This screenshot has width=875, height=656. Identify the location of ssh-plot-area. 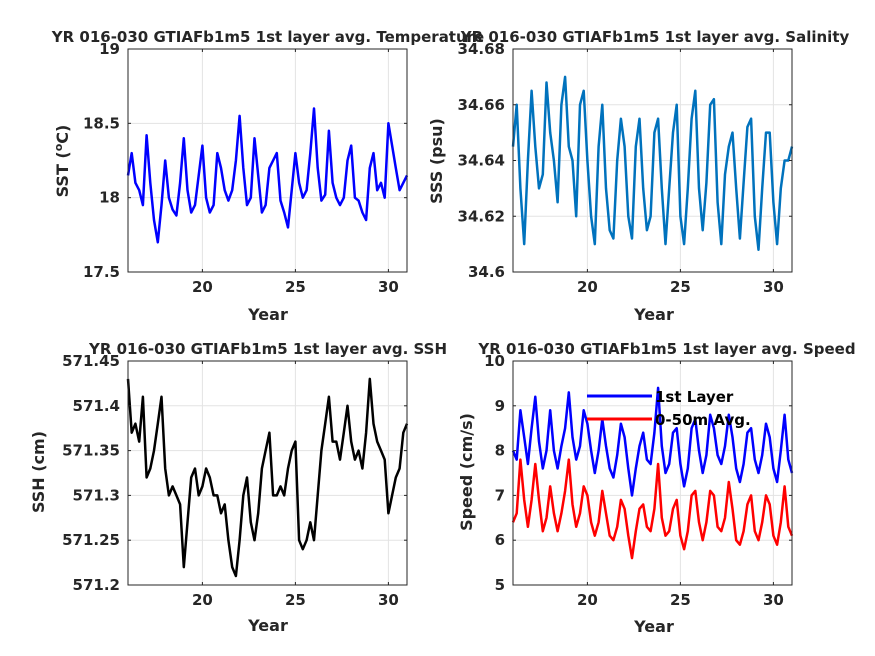
(267, 473).